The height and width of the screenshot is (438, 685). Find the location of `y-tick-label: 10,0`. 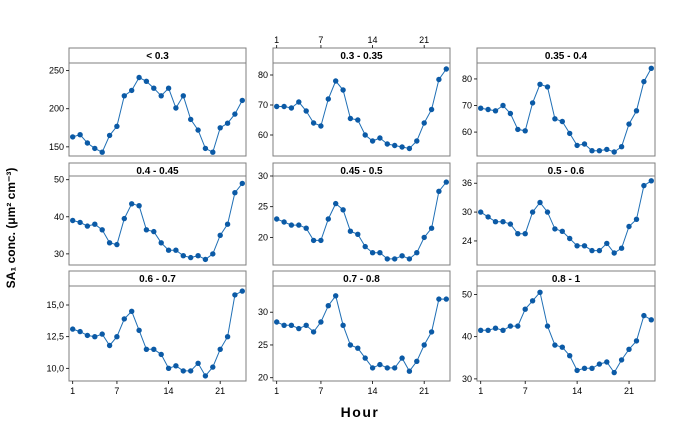

y-tick-label: 10,0 is located at coordinates (55, 368).